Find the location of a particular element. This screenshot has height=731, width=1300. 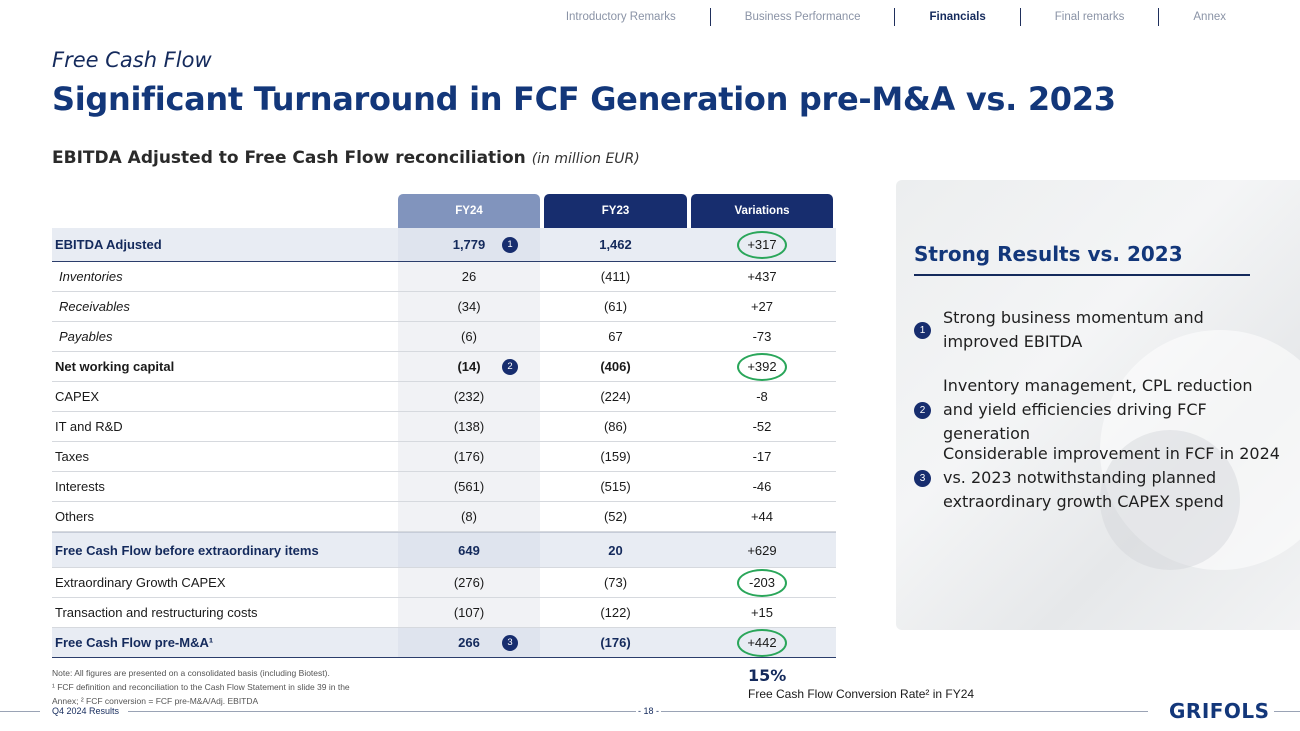

cell-fy24: (176) is located at coordinates (469, 456).